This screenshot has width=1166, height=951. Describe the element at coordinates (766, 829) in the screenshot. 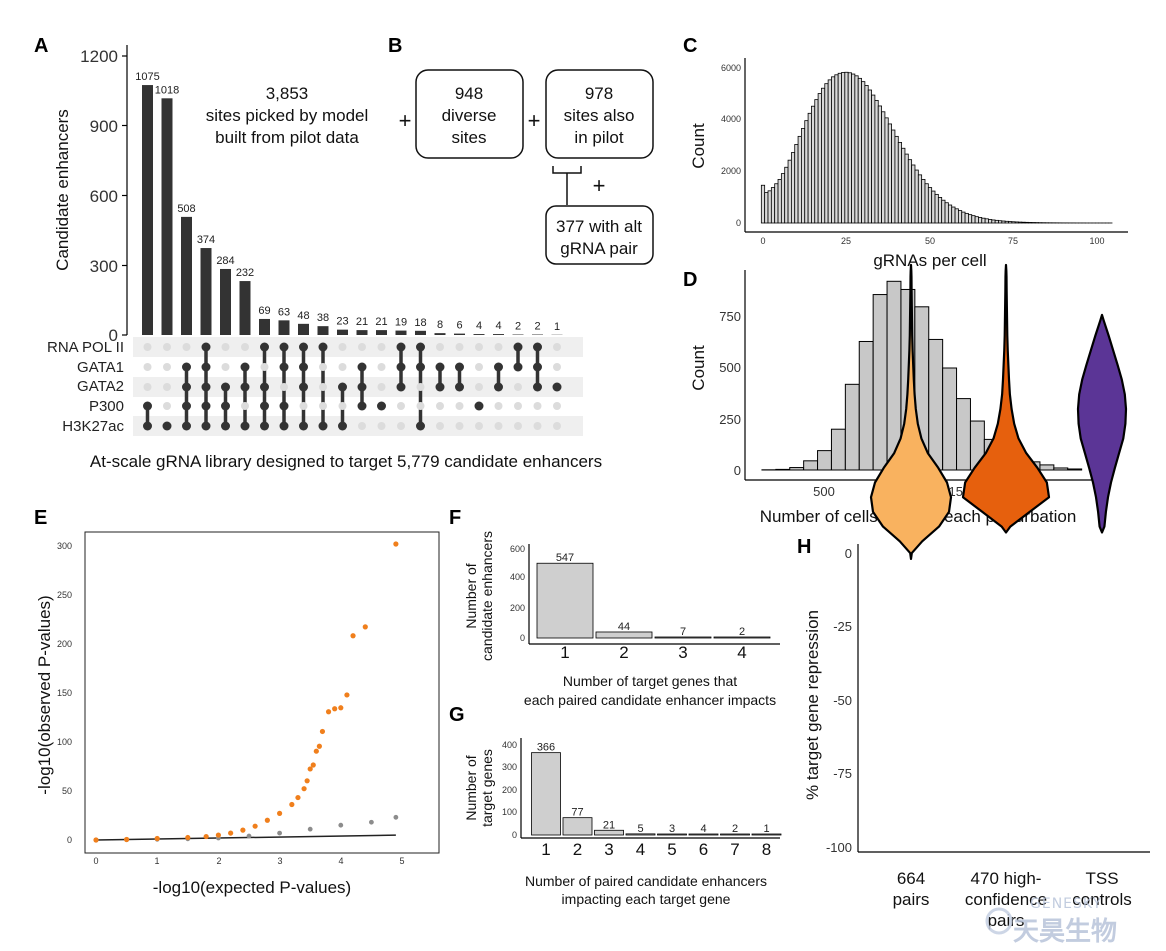

I see `bar-value-label: 1` at that location.